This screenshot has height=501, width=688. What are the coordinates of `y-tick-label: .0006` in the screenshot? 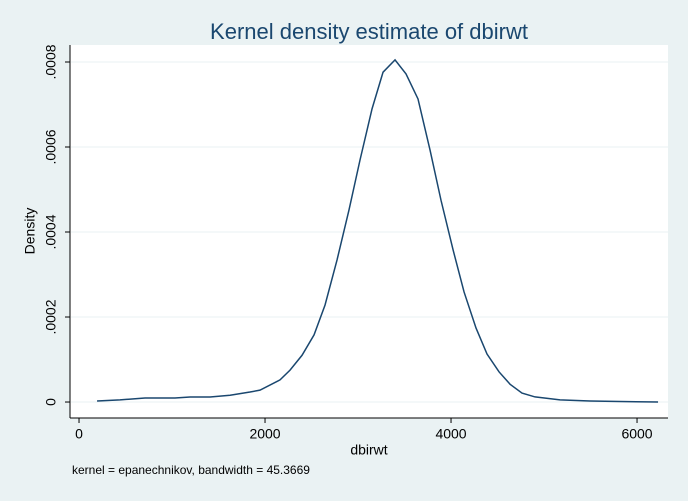 It's located at (51, 146).